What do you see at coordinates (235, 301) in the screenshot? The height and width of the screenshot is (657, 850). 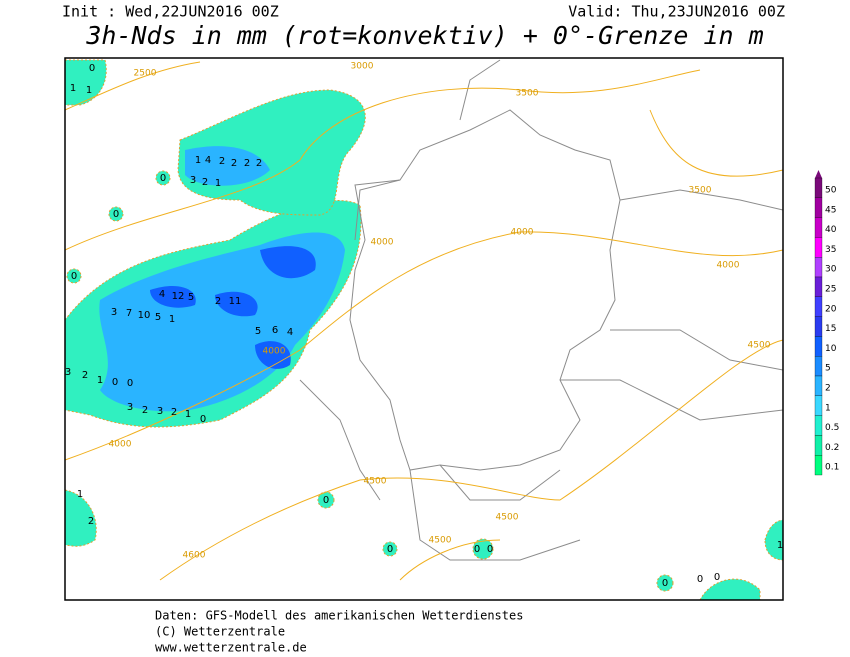 I see `precip-label: 11` at bounding box center [235, 301].